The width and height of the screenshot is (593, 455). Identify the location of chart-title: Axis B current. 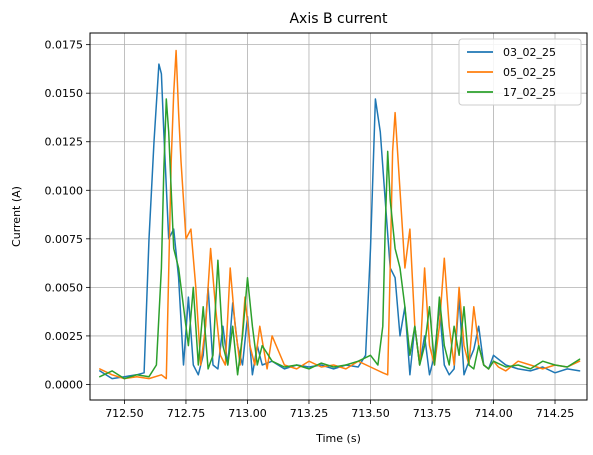
(338, 19).